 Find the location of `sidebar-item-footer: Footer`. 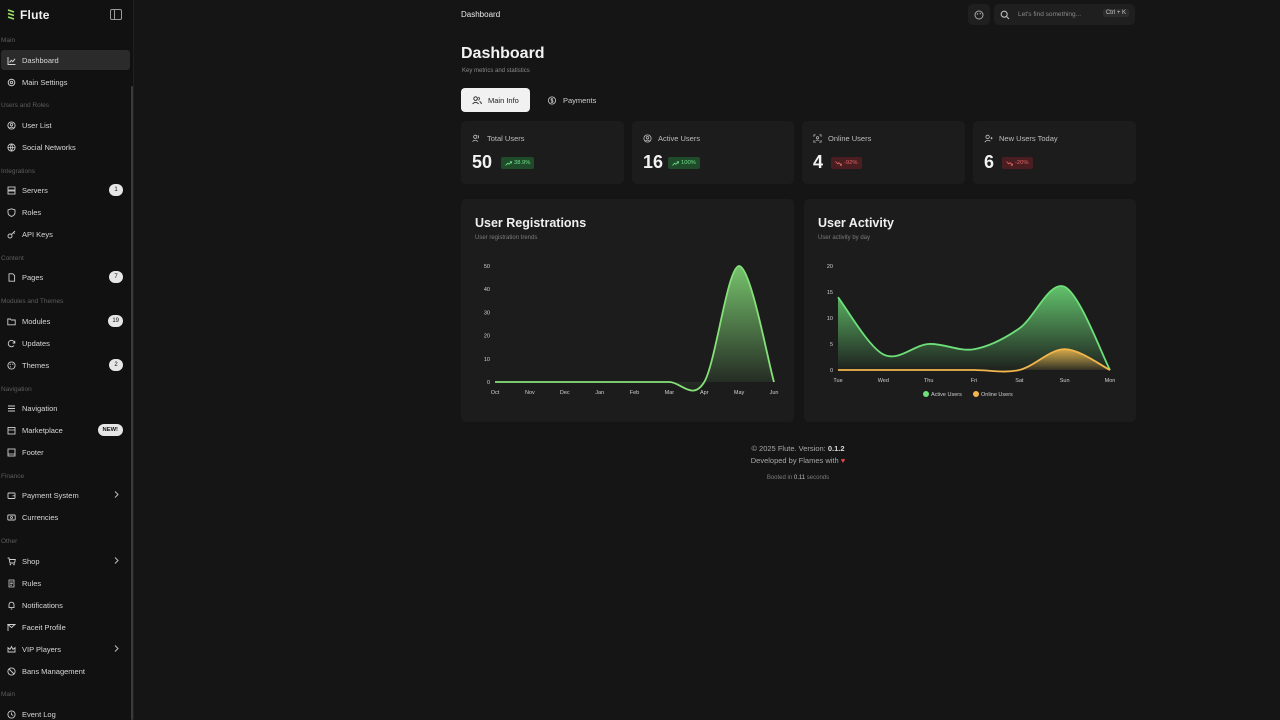

sidebar-item-footer: Footer is located at coordinates (65, 452).